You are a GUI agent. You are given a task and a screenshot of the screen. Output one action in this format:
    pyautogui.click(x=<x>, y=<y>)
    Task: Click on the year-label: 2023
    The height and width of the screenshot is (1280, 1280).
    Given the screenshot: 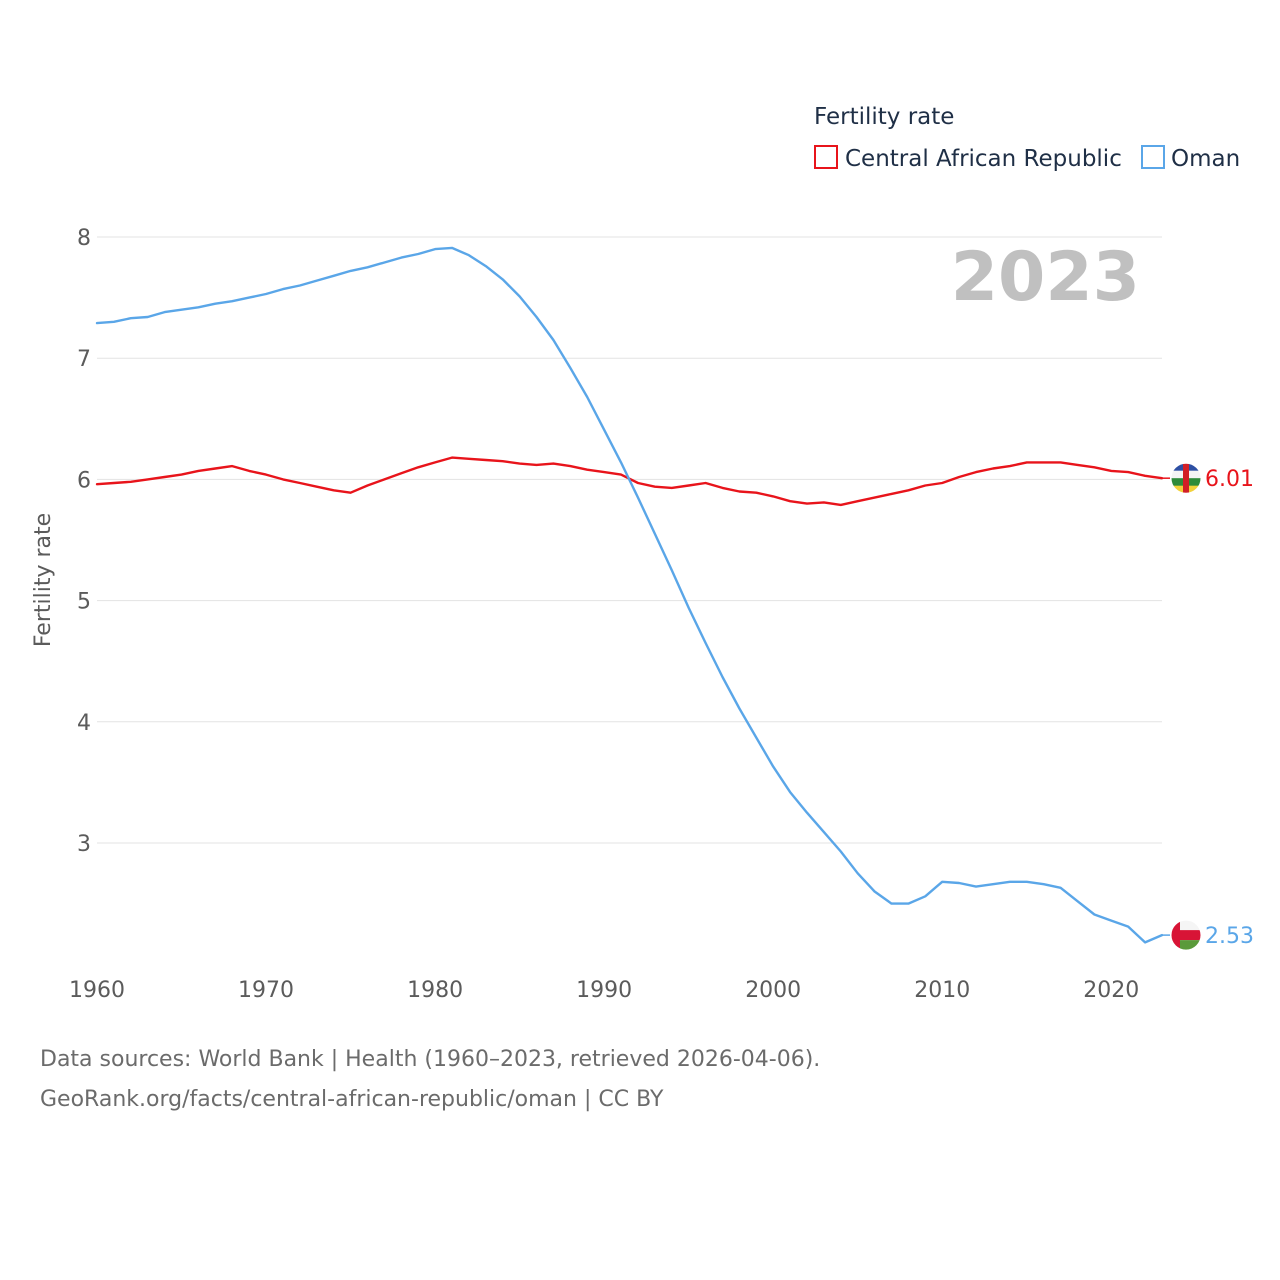 What is the action you would take?
    pyautogui.click(x=1045, y=277)
    